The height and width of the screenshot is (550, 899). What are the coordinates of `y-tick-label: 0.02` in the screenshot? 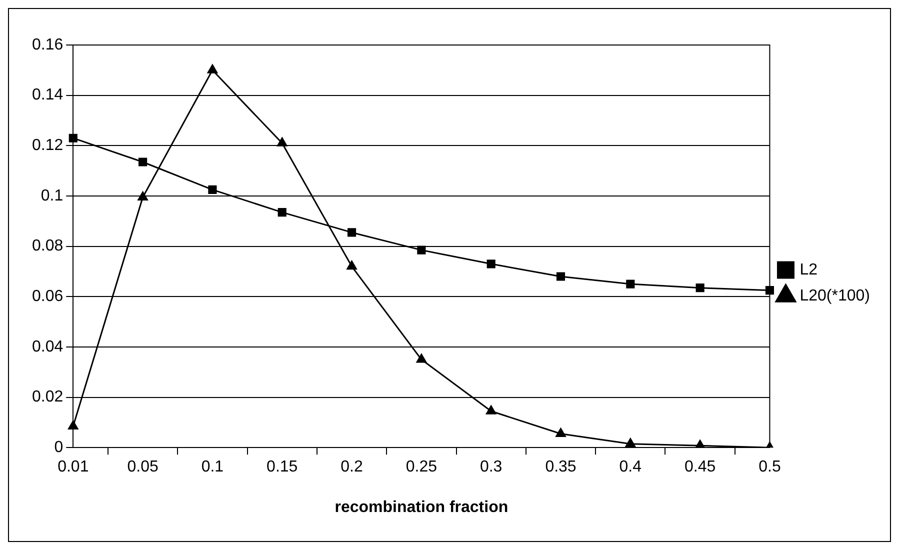 It's located at (48, 397).